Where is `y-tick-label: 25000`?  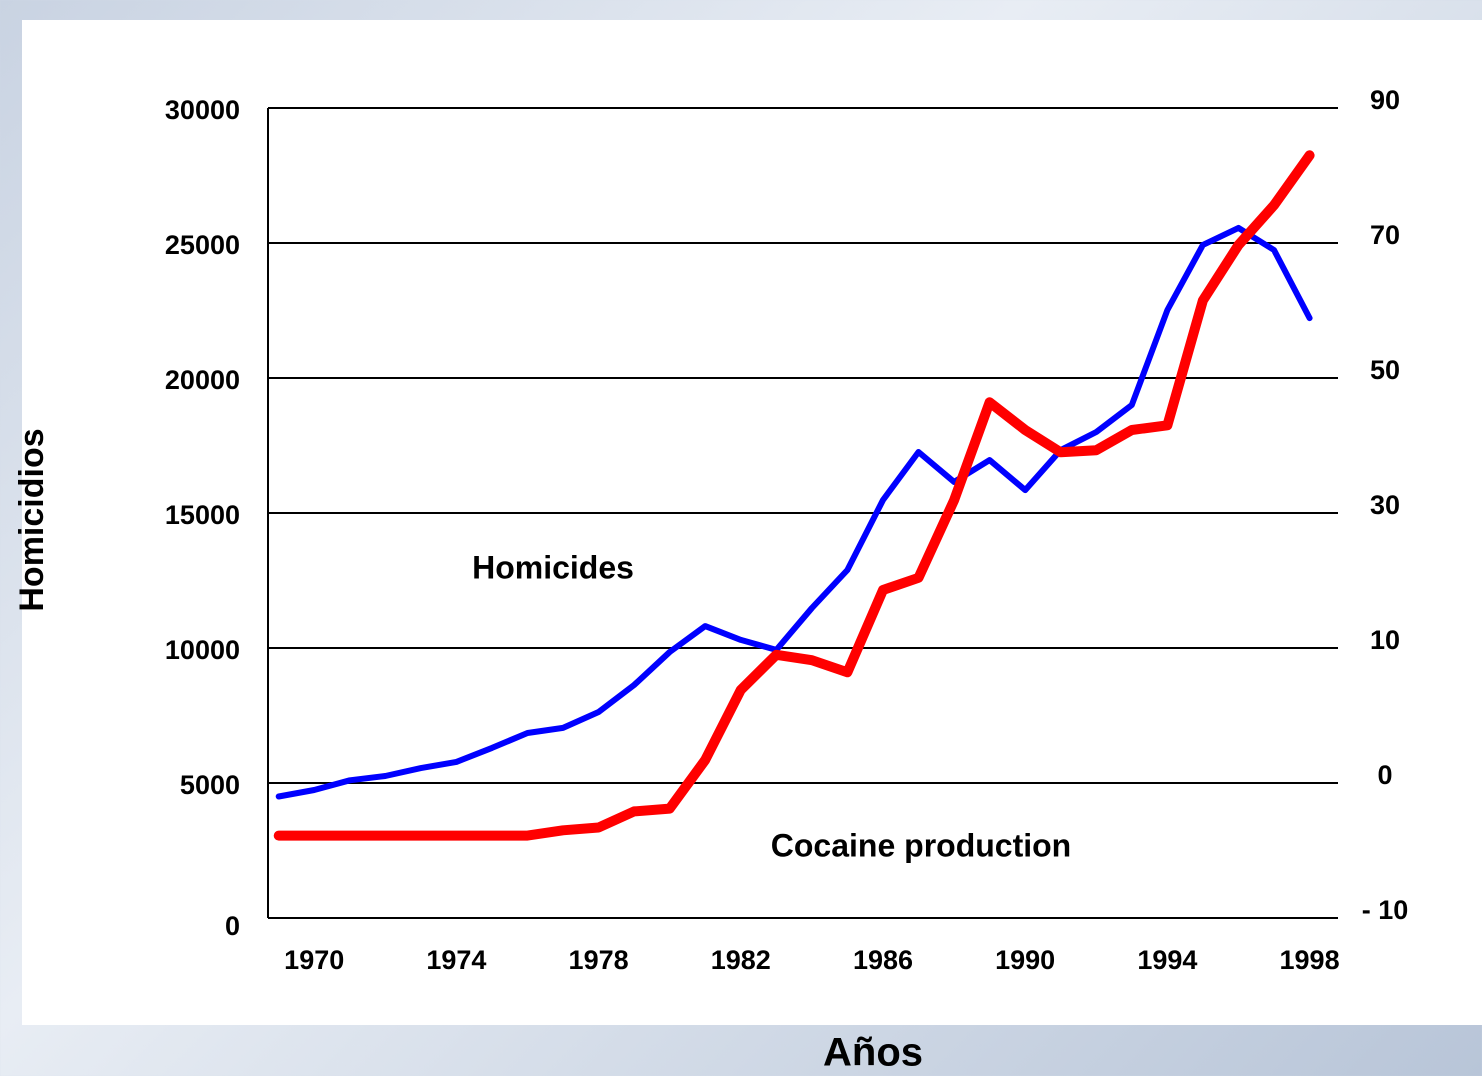
y-tick-label: 25000 is located at coordinates (202, 245).